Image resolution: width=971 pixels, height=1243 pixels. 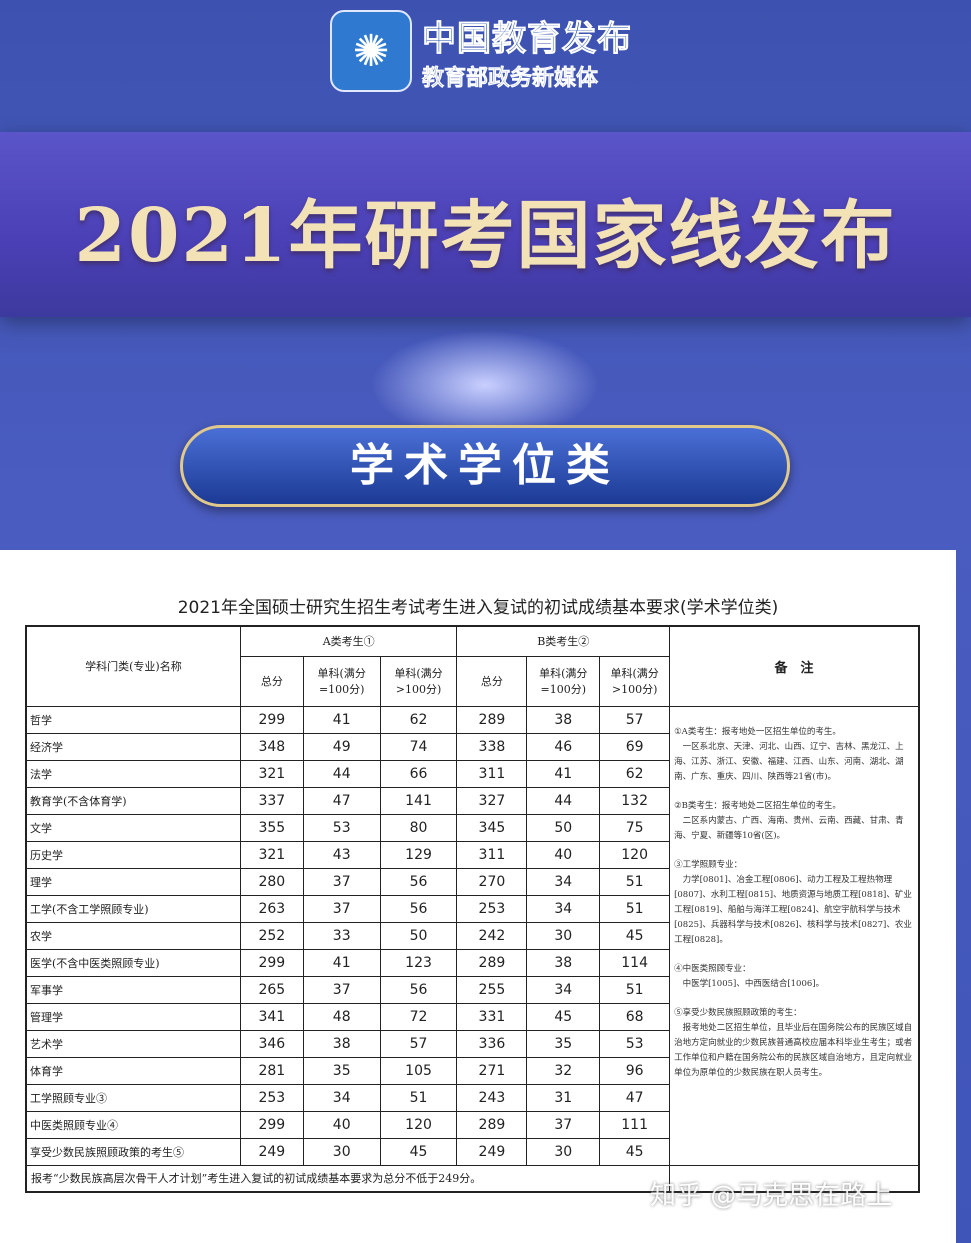 I want to click on table-row: 军事学 265 37 56 255 34 51, so click(x=472, y=989).